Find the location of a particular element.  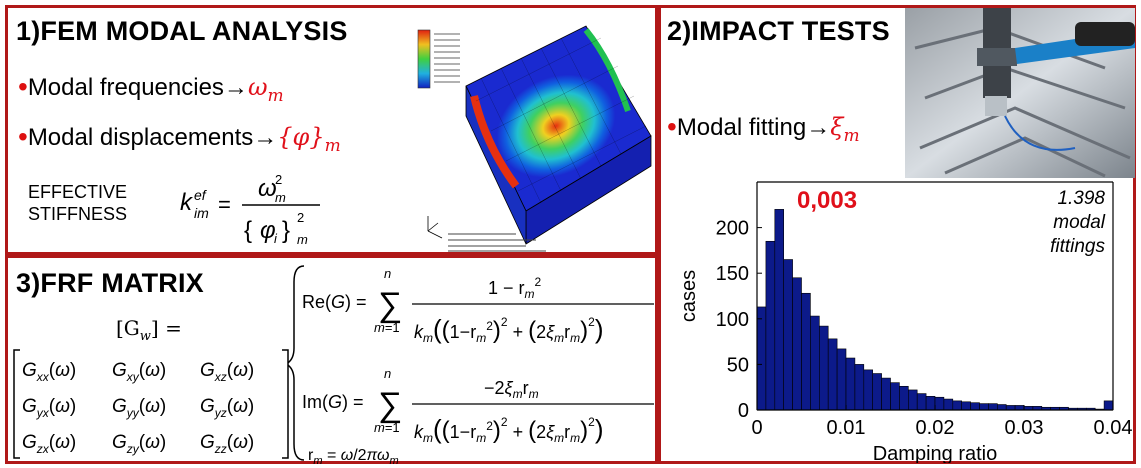

fem-title: 1)FEM MODAL ANALYSIS is located at coordinates (182, 31).